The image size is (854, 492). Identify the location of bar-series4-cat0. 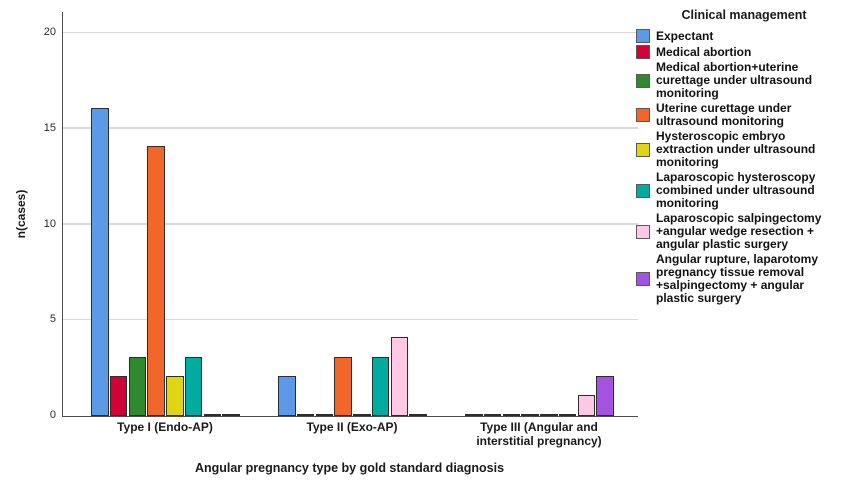
(175, 395).